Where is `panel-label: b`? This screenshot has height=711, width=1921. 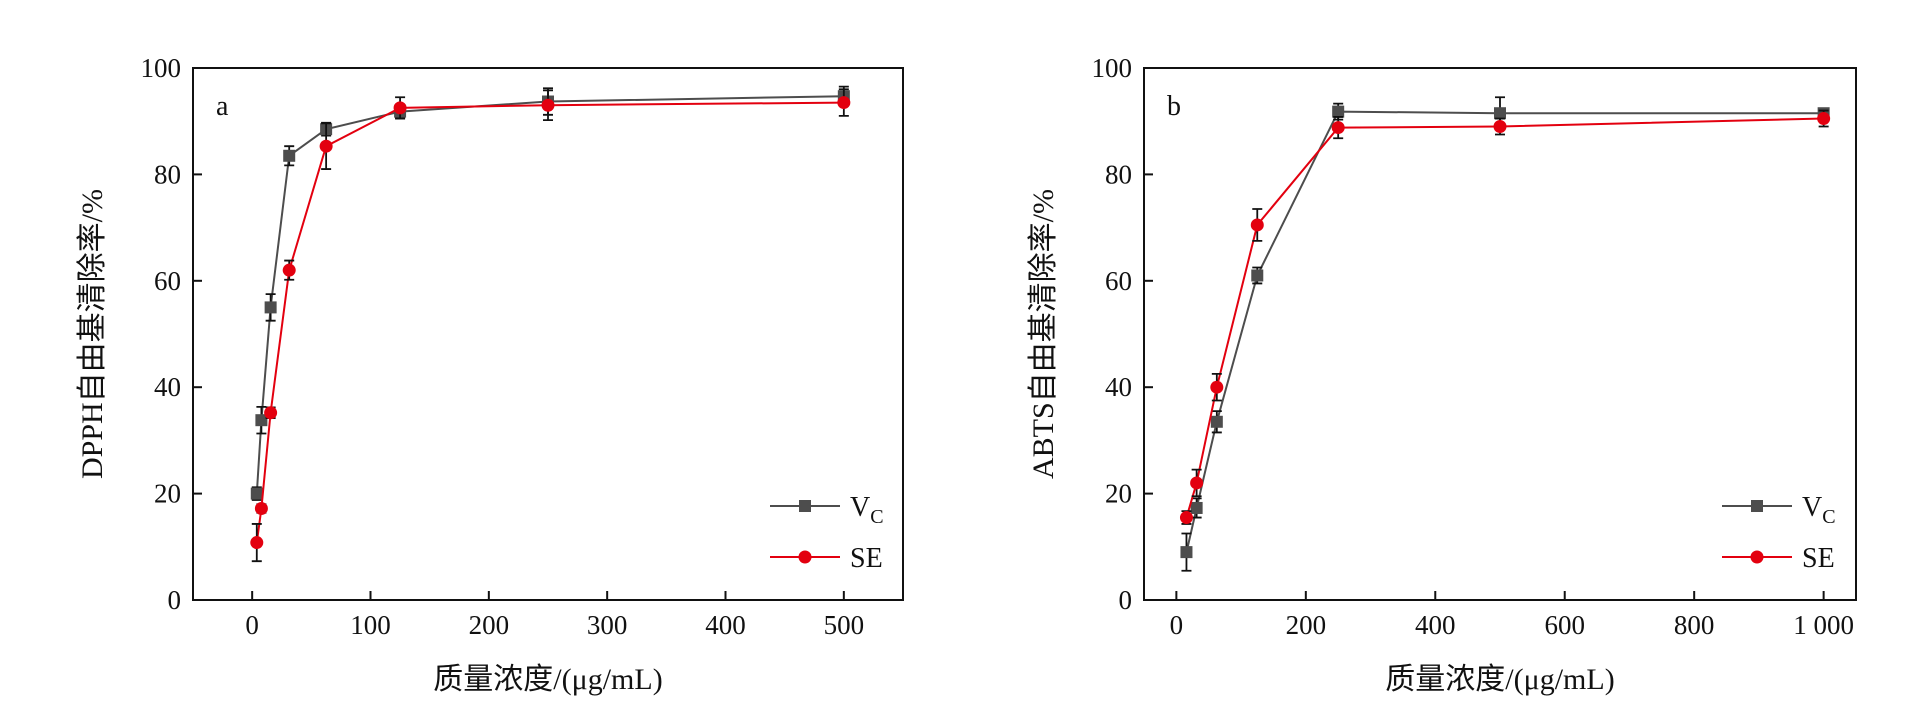
panel-label: b is located at coordinates (1174, 106).